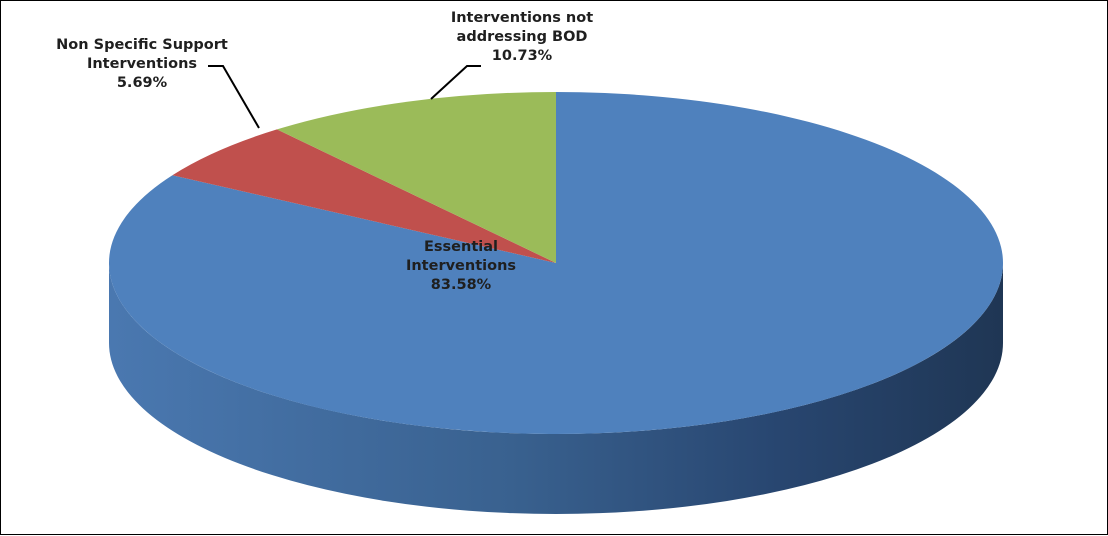 The height and width of the screenshot is (536, 1108). I want to click on slice-name-label-1: Interventions, so click(461, 266).